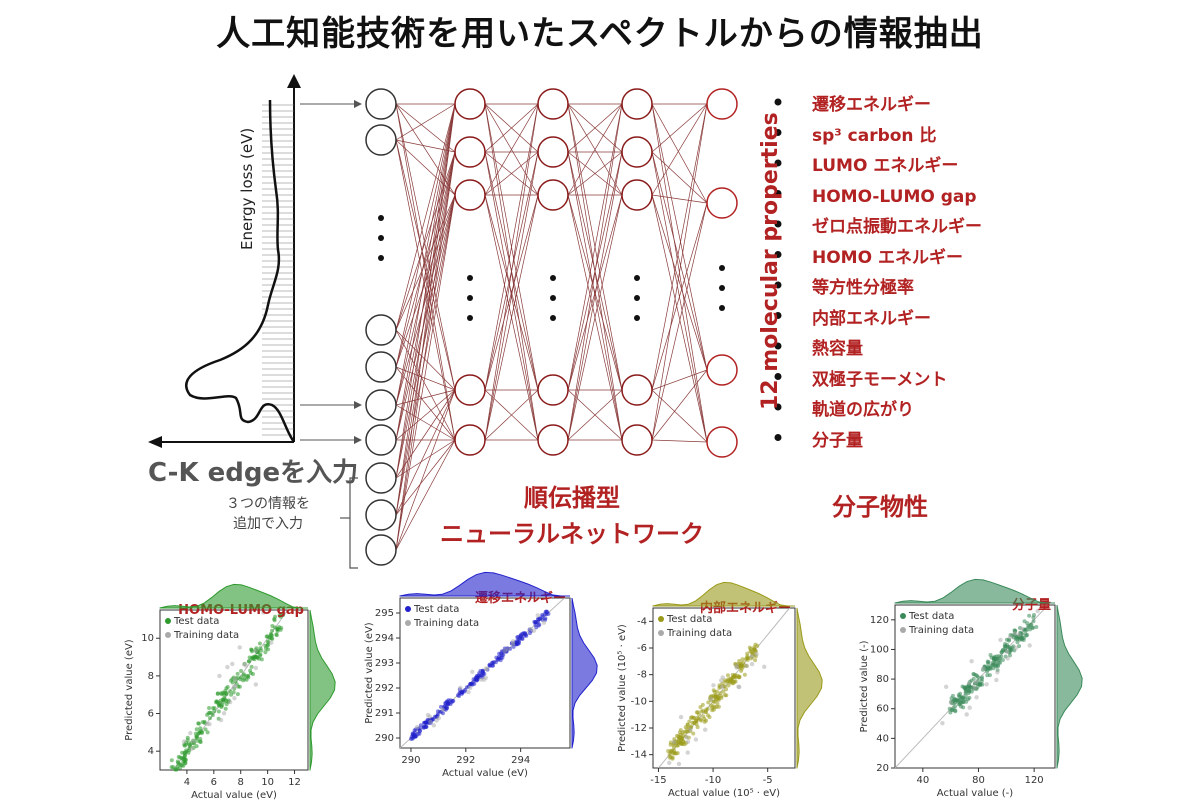 The height and width of the screenshot is (800, 1200). I want to click on legend-label: Test data, so click(689, 619).